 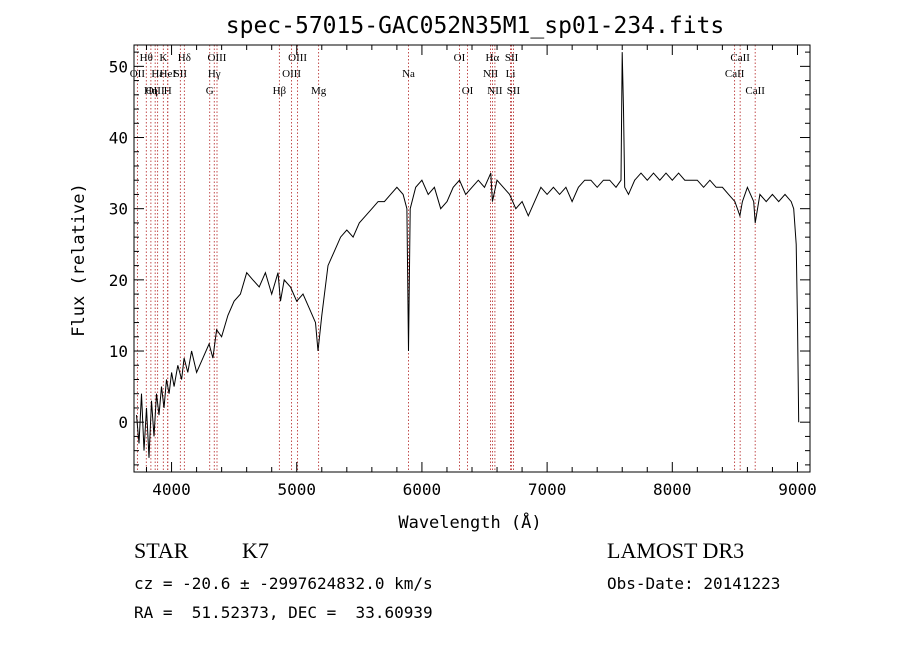 What do you see at coordinates (255, 550) in the screenshot?
I see `object-subclass: K7` at bounding box center [255, 550].